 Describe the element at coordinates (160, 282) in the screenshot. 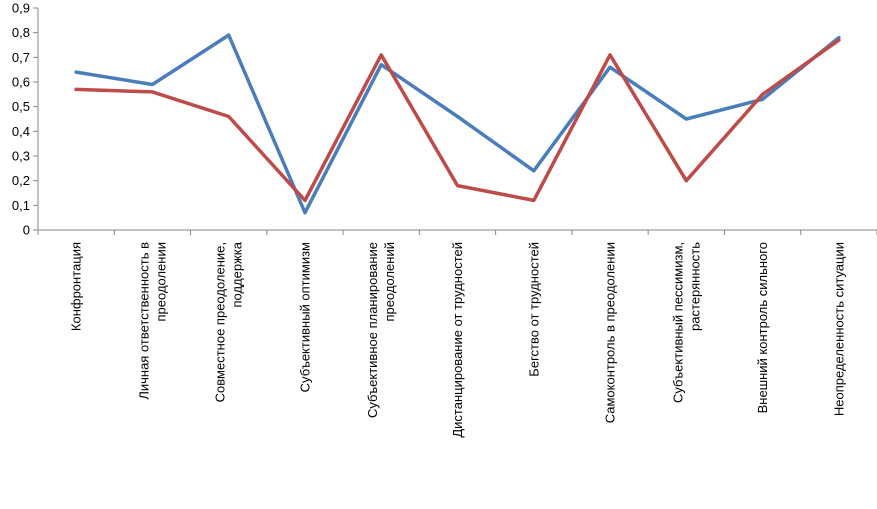

I see `x-category-label-line: преодолении` at that location.